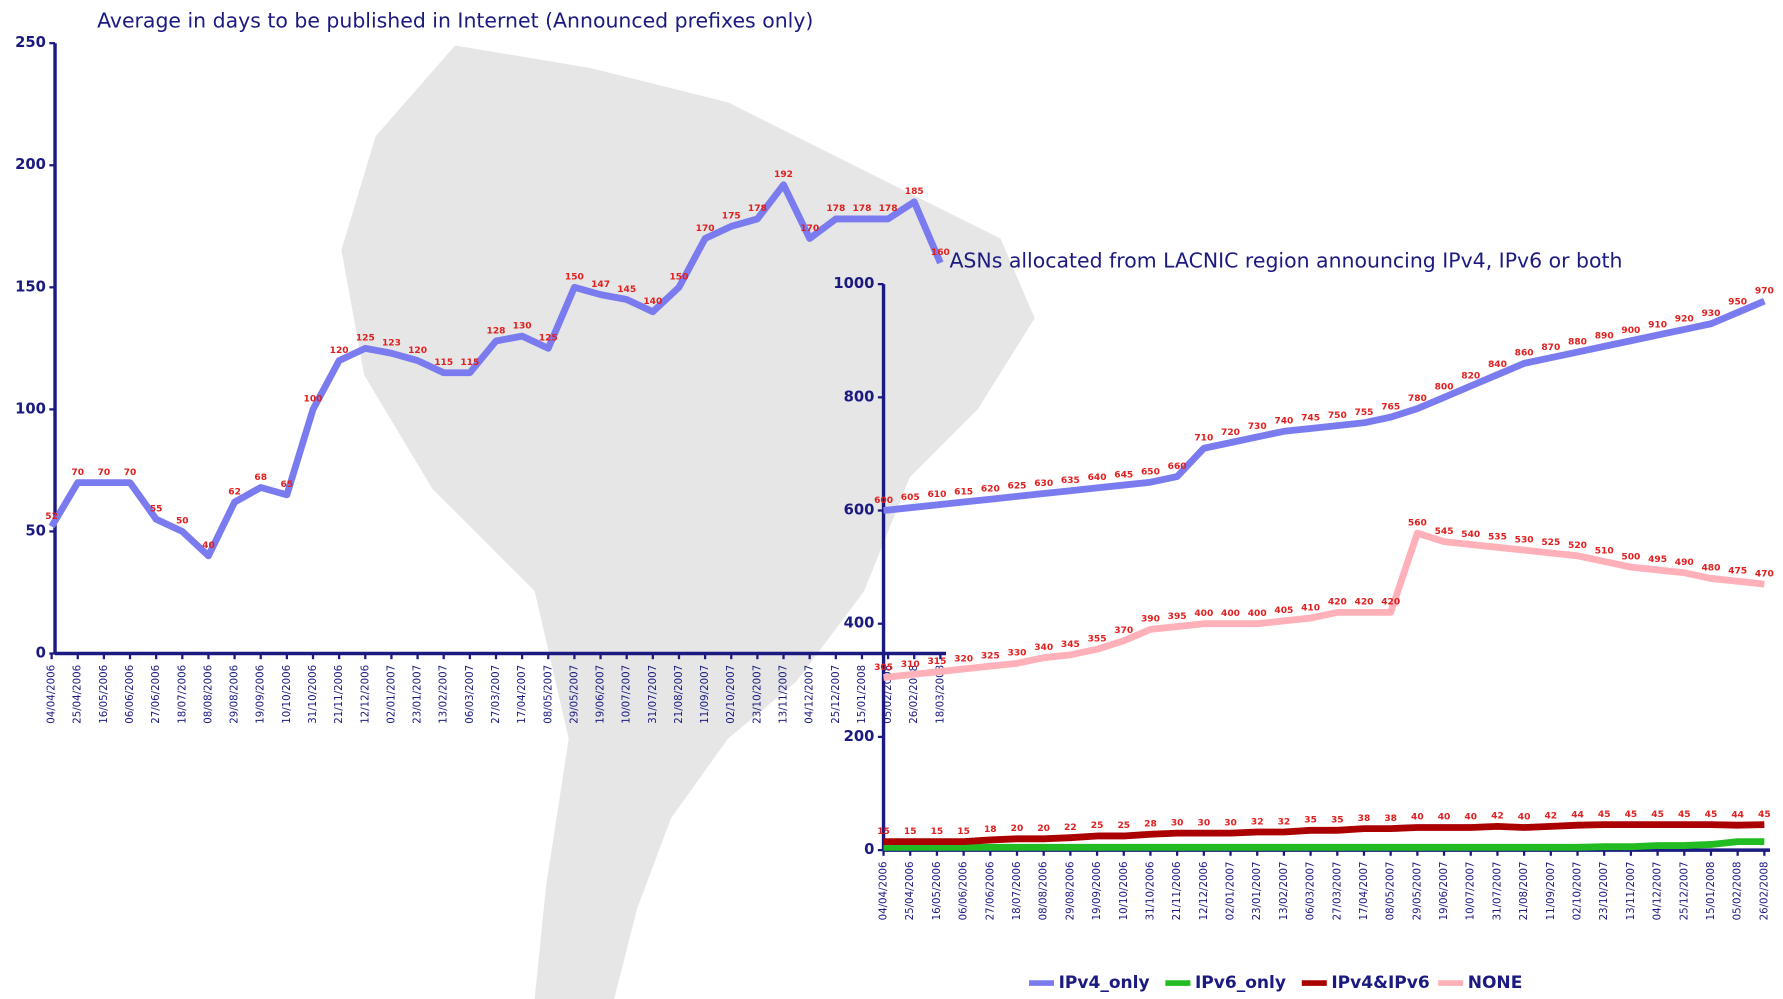 The image size is (1783, 999). What do you see at coordinates (1070, 481) in the screenshot?
I see `data-label: 635` at bounding box center [1070, 481].